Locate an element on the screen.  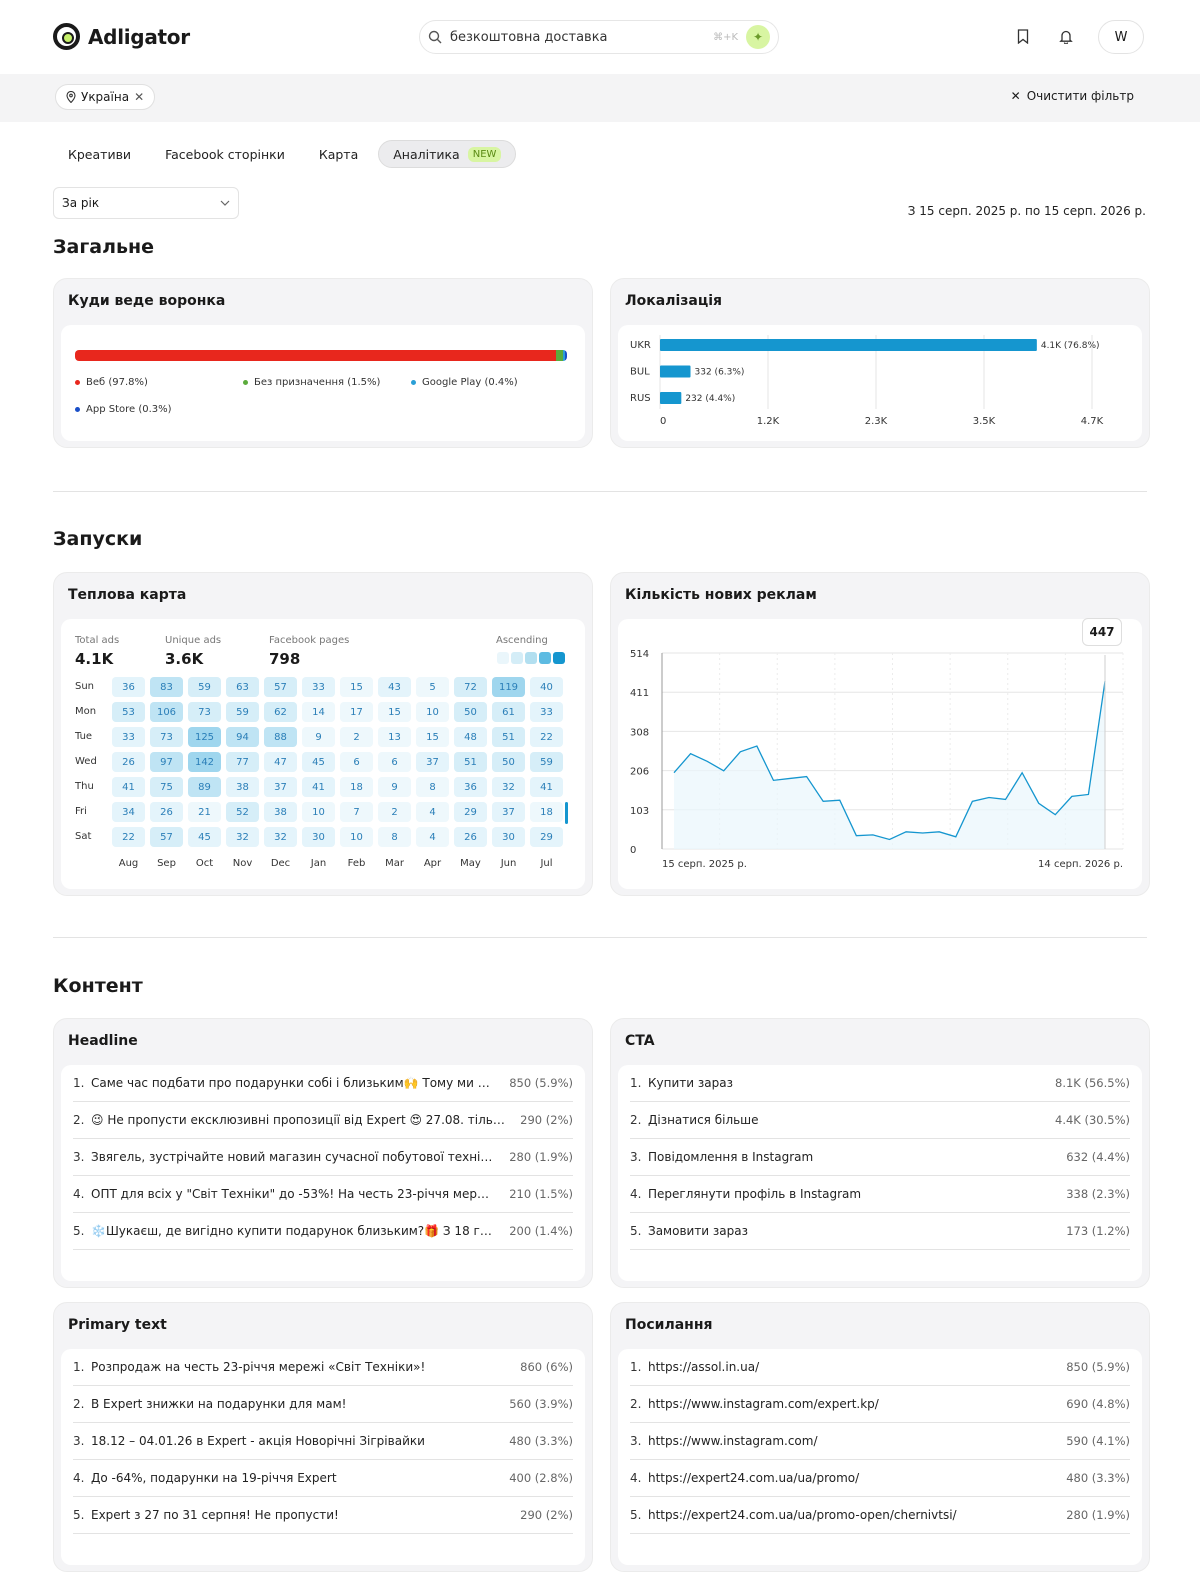
bookmark-icon is located at coordinates (1023, 36).